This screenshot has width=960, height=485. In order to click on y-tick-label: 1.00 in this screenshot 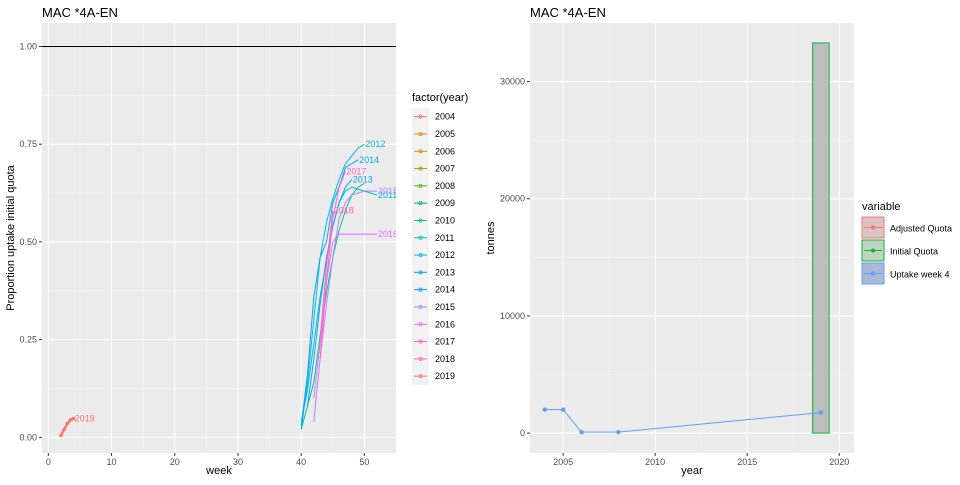, I will do `click(28, 46)`.